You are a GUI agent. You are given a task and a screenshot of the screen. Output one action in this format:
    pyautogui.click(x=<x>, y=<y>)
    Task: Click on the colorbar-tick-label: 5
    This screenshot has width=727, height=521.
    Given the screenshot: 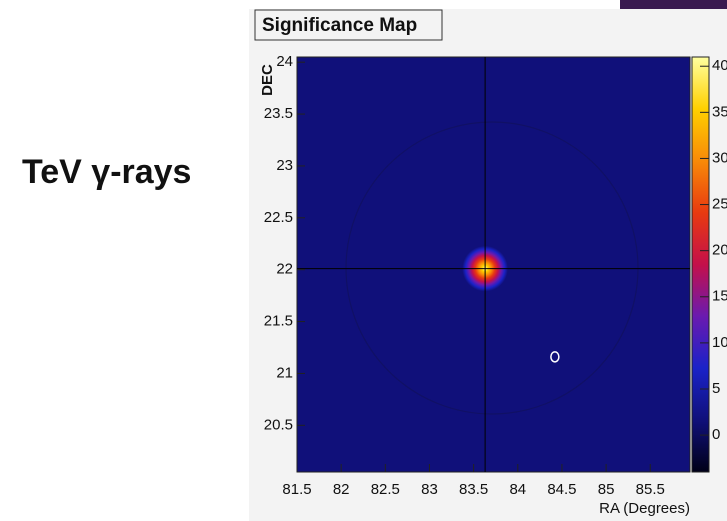 What is the action you would take?
    pyautogui.click(x=716, y=388)
    